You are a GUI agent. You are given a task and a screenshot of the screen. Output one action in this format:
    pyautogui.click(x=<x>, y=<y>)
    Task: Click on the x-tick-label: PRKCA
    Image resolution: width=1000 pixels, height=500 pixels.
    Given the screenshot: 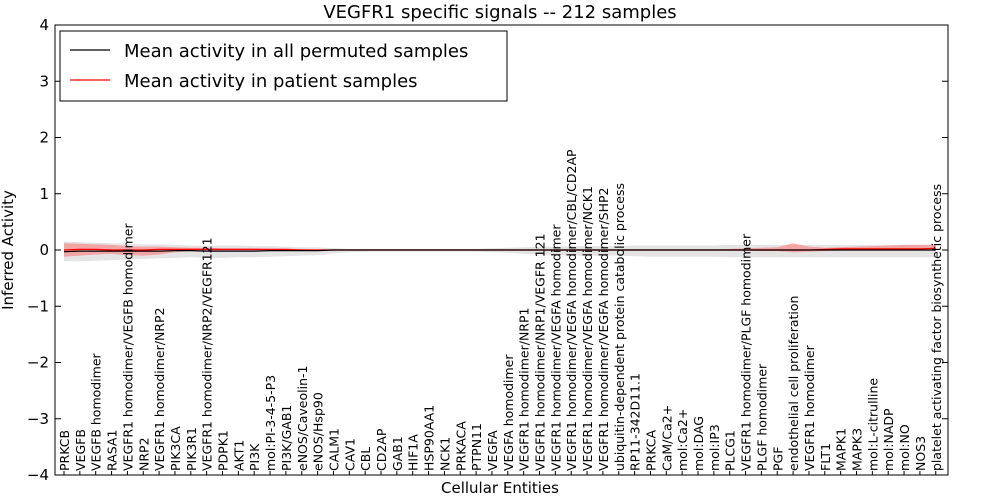 What is the action you would take?
    pyautogui.click(x=650, y=450)
    